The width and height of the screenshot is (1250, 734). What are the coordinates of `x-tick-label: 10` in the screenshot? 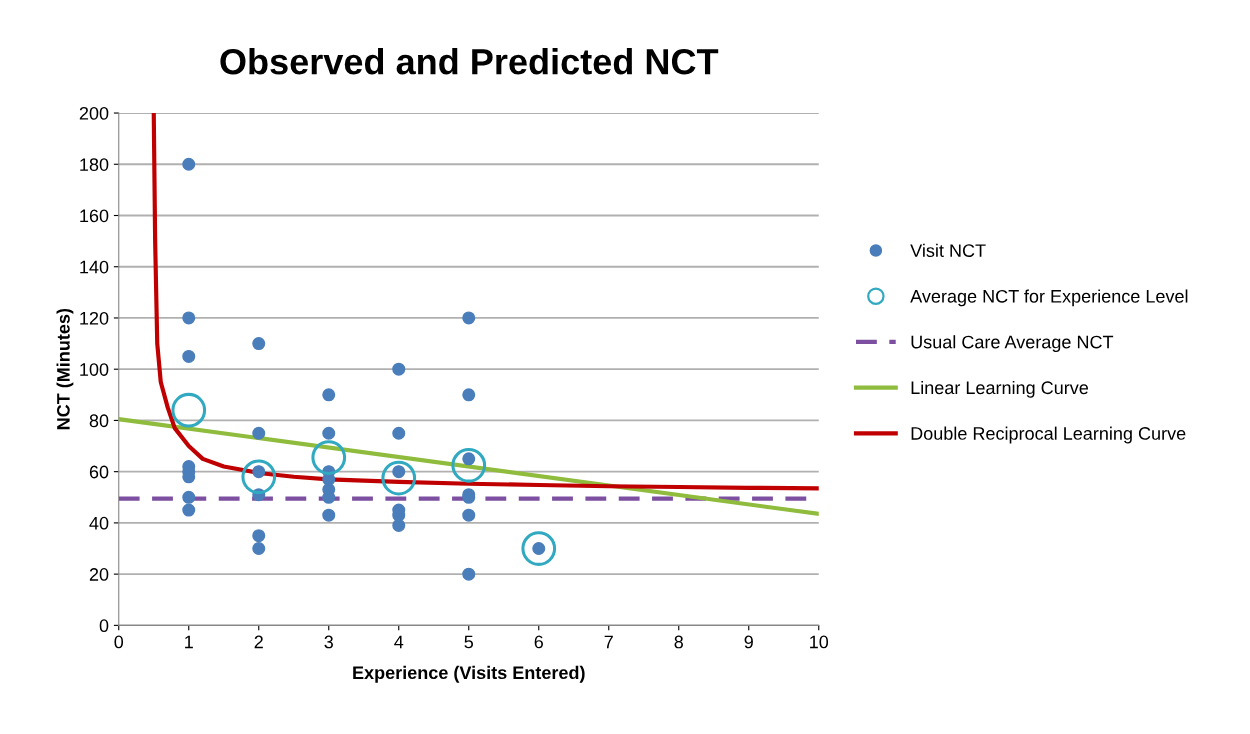 It's located at (819, 642).